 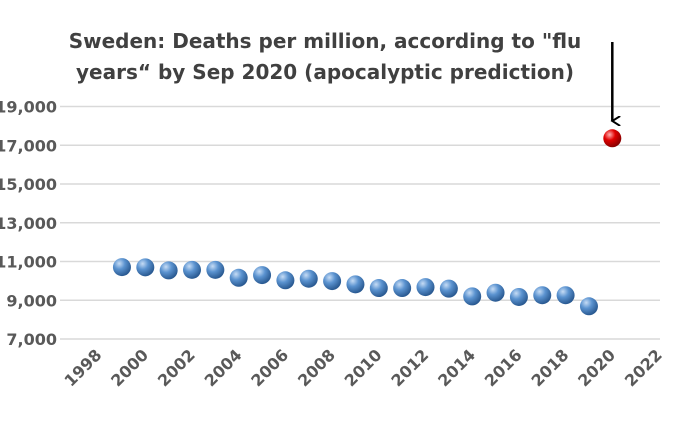 What do you see at coordinates (316, 367) in the screenshot?
I see `x-tick-label: 2008` at bounding box center [316, 367].